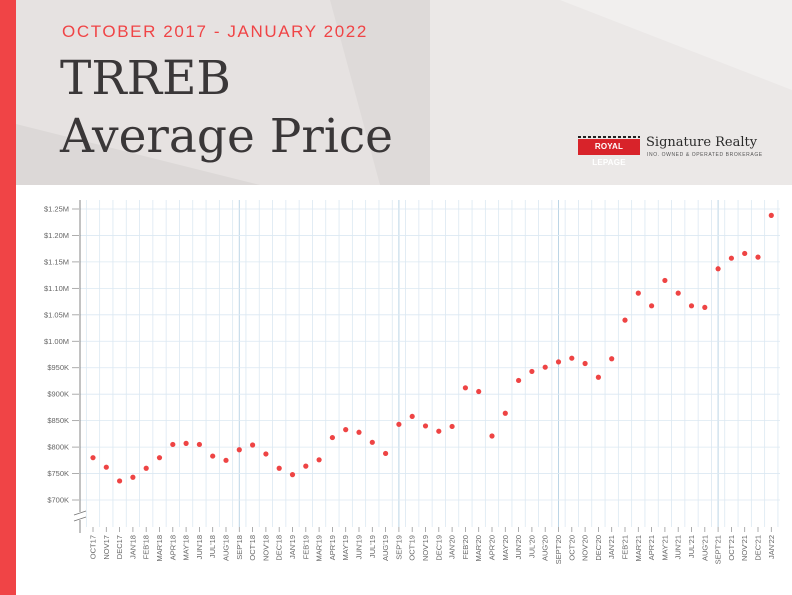 The height and width of the screenshot is (595, 792). Describe the element at coordinates (279, 548) in the screenshot. I see `x-tick-label: DEC'18` at that location.